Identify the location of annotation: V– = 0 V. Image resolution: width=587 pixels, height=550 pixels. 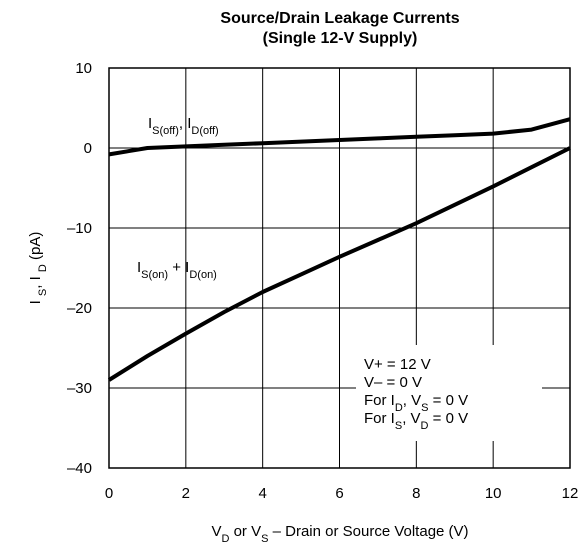
(393, 382).